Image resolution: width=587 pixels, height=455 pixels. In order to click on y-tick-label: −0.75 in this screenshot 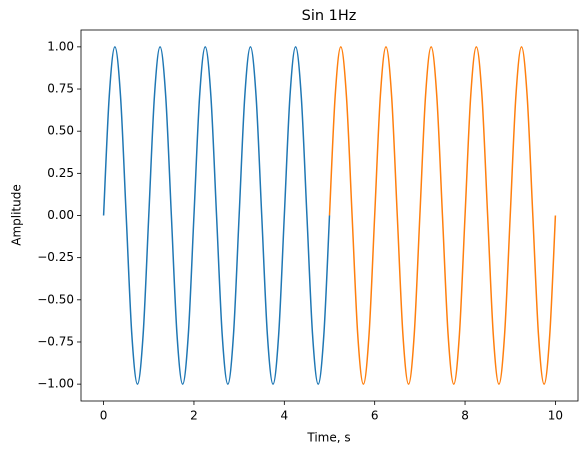, I will do `click(55, 341)`.